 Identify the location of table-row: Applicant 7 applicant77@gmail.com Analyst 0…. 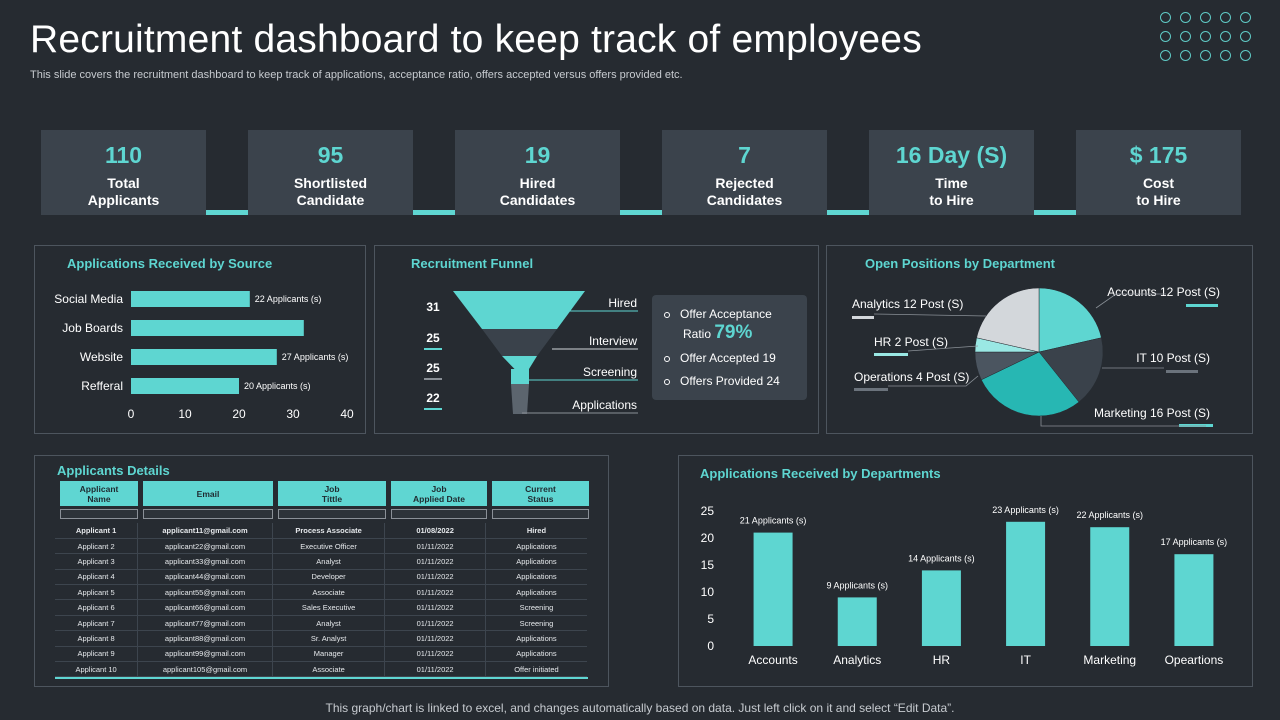
(321, 623).